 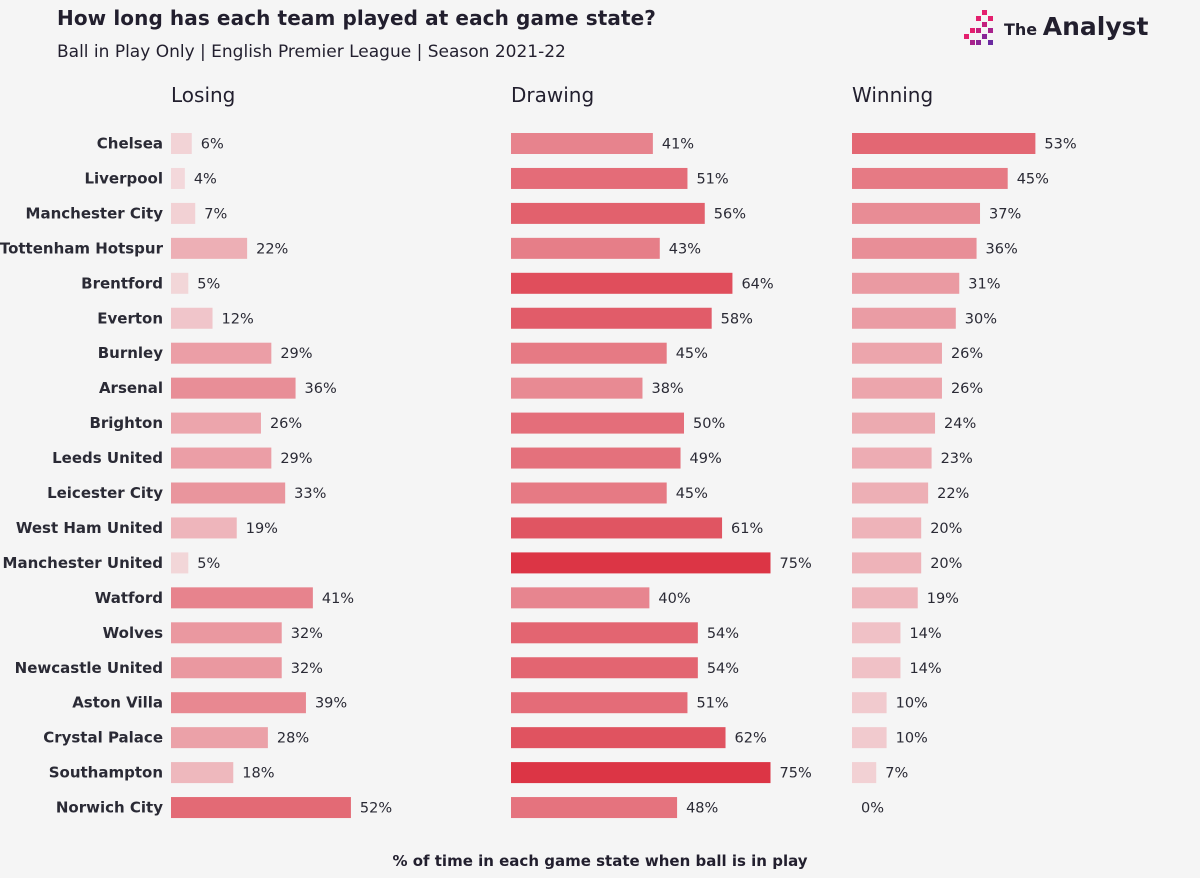 I want to click on team-label: Tottenham Hotspur, so click(x=82, y=248).